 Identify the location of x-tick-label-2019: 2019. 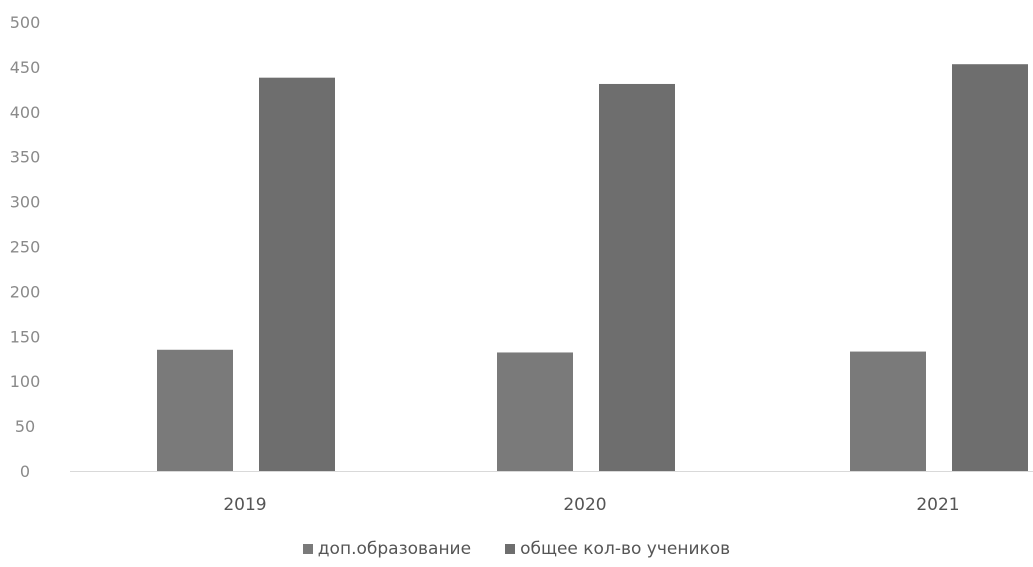
(244, 505).